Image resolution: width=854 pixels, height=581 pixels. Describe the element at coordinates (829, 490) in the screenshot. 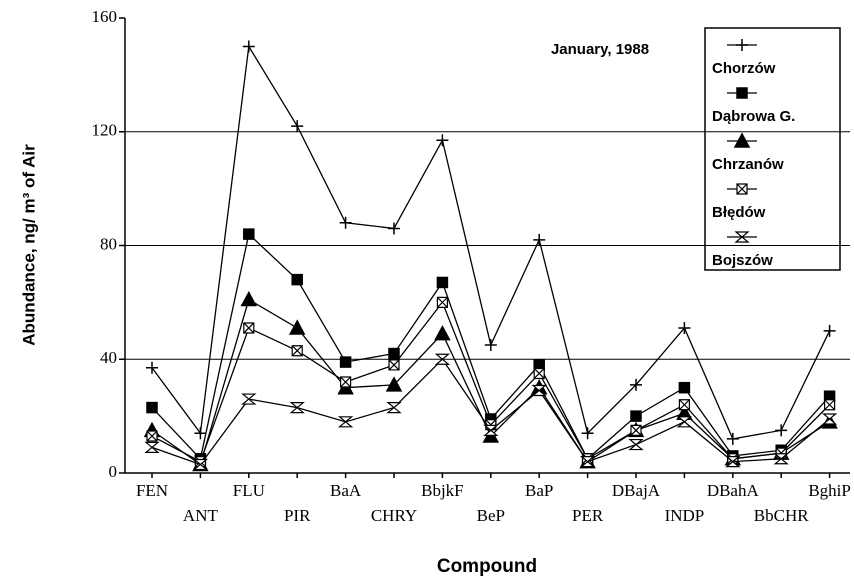

I see `x-tick-label: BghiP` at that location.